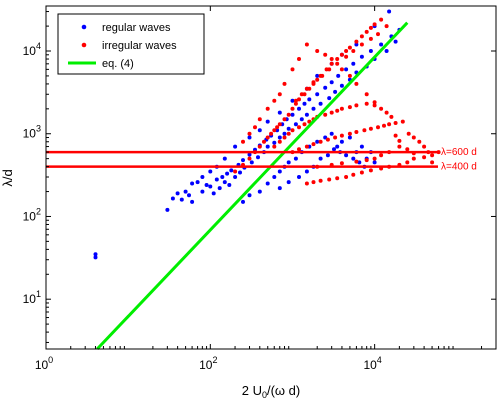  What do you see at coordinates (264, 395) in the screenshot?
I see `x-axis-label-subscript: 0` at bounding box center [264, 395].